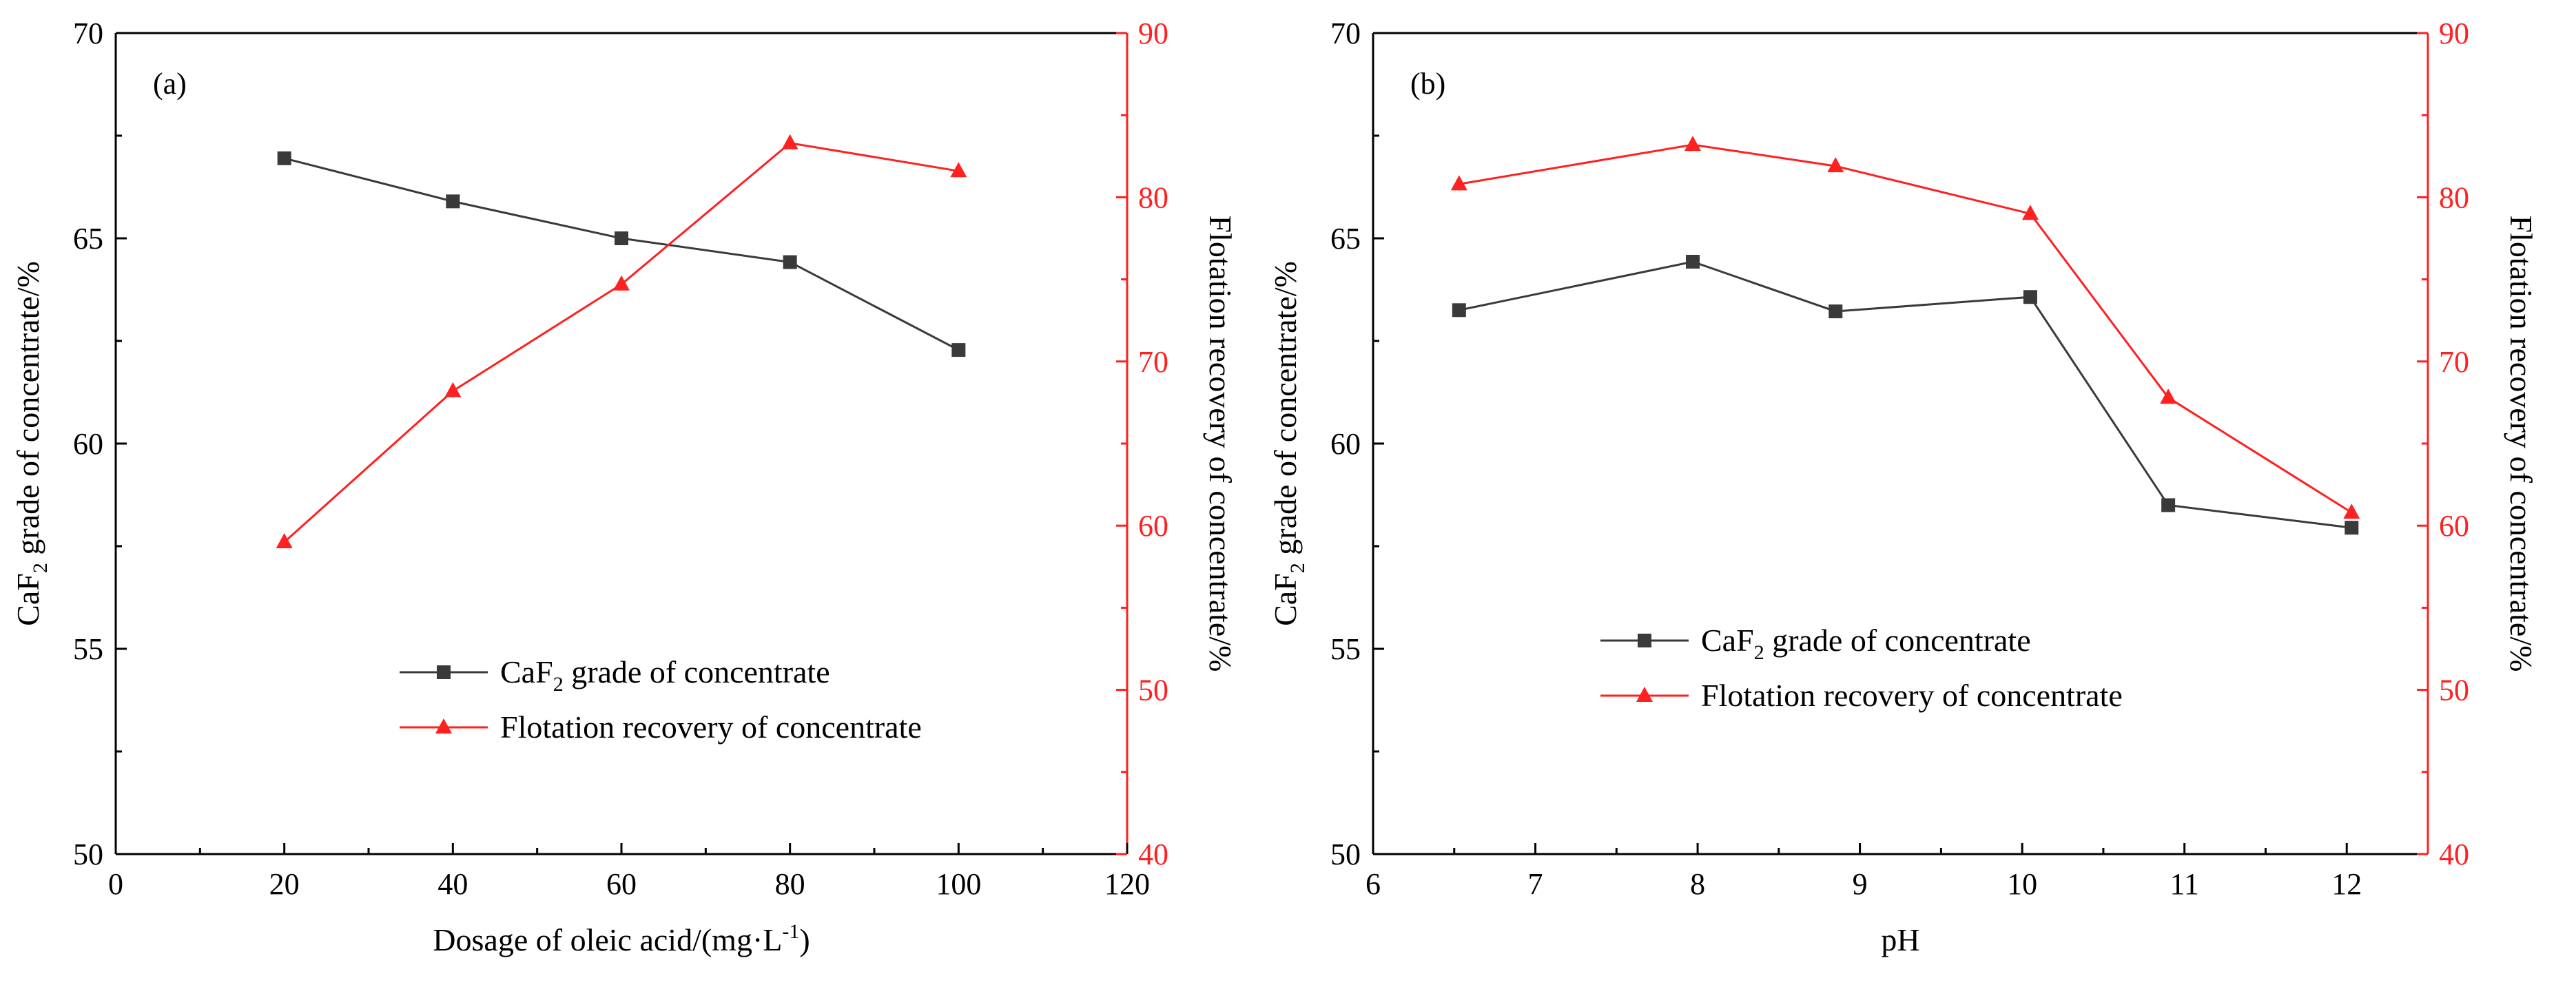  Describe the element at coordinates (88, 34) in the screenshot. I see `left-y-tick-label: 70` at that location.